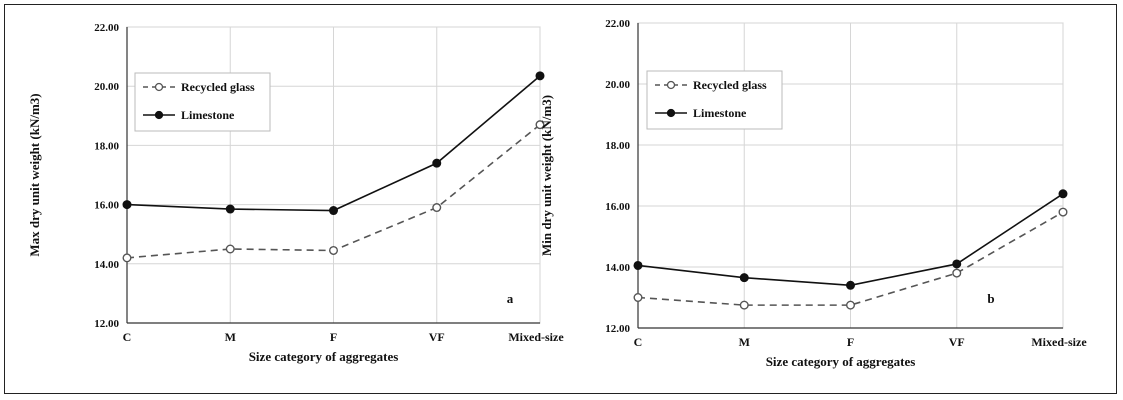 Image resolution: width=1123 pixels, height=400 pixels. I want to click on series-line-recycled-glass, so click(850, 258).